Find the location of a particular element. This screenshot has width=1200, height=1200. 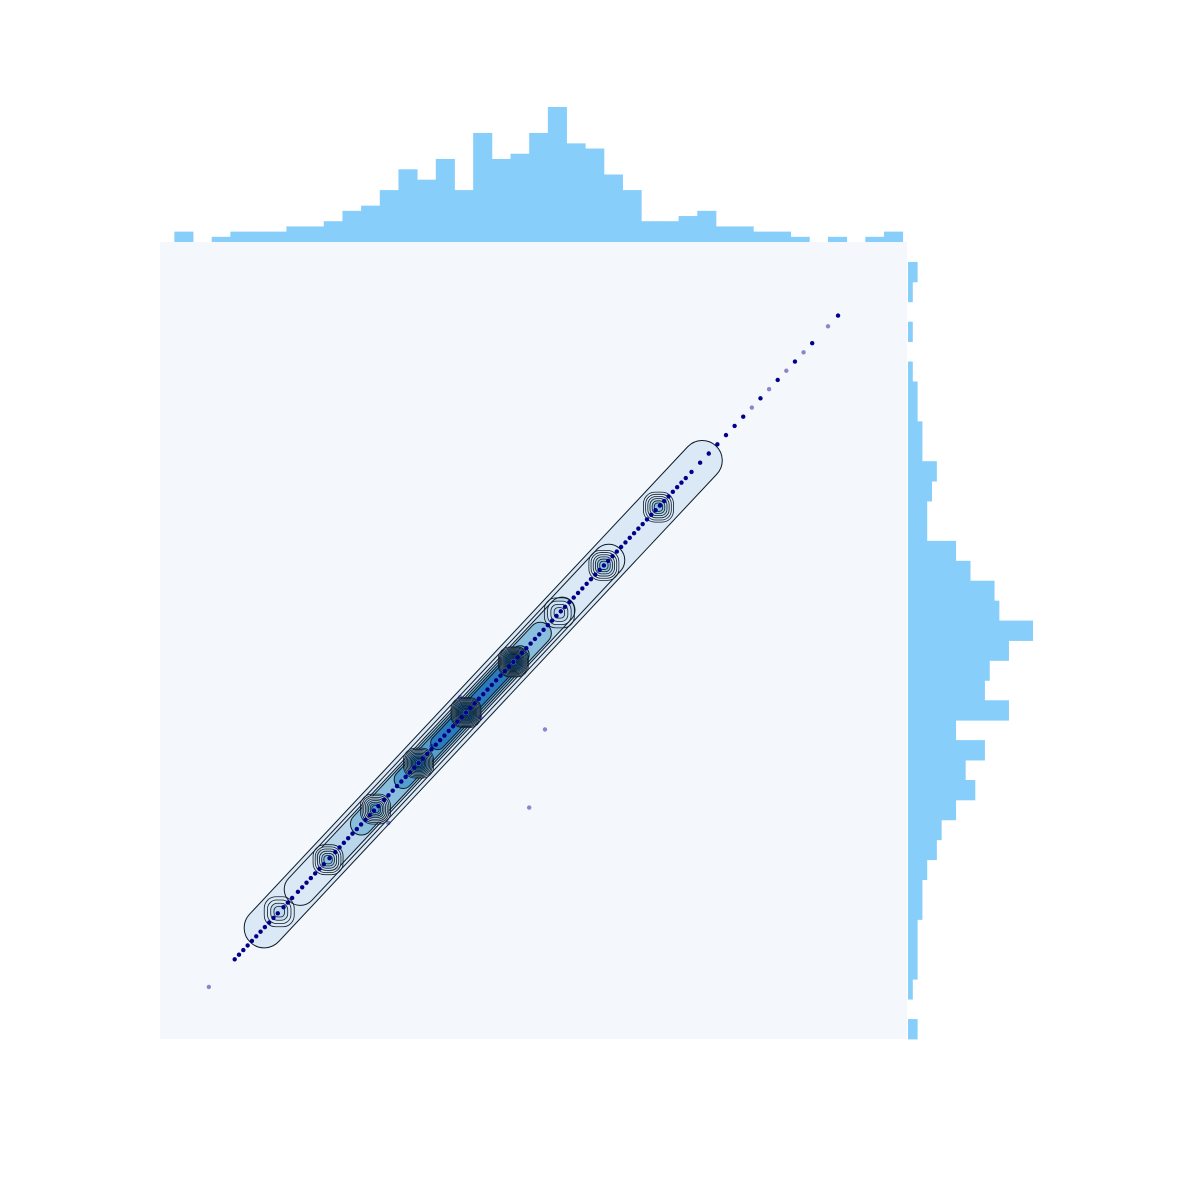

marginal-histogram-x is located at coordinates (539, 174).